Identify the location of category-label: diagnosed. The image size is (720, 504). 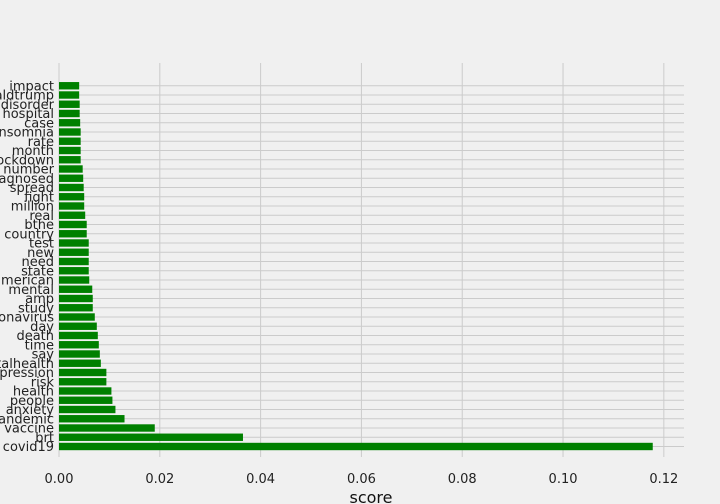
(27, 179).